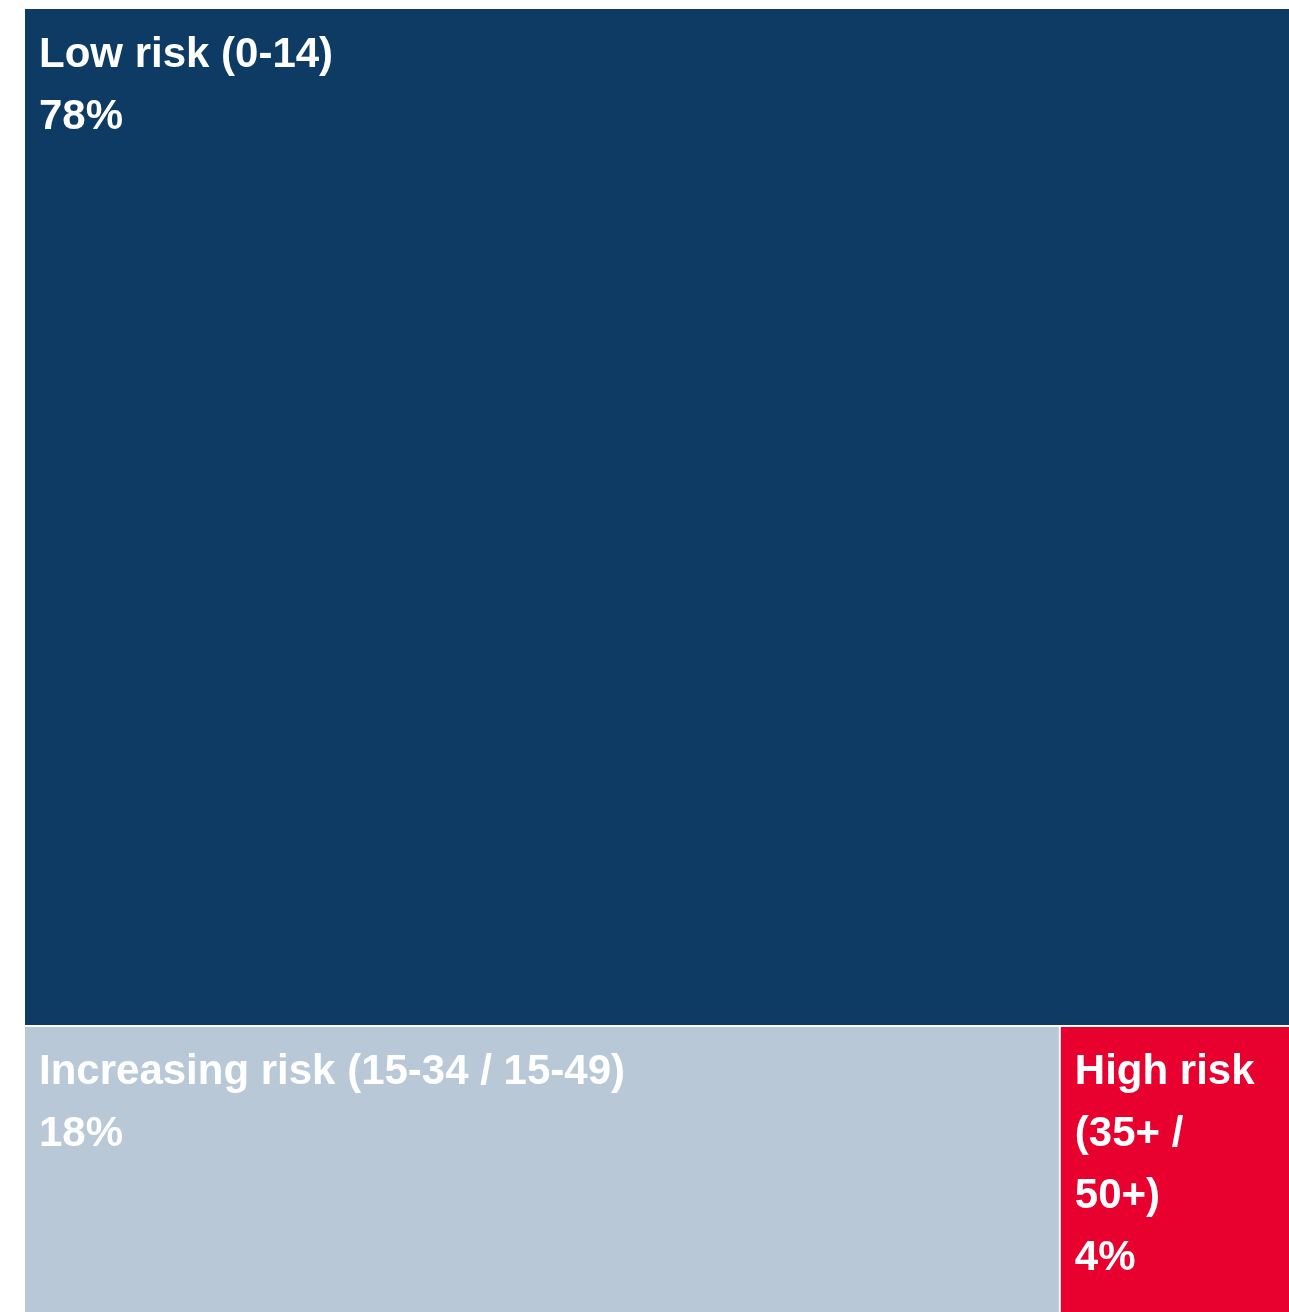  Describe the element at coordinates (81, 114) in the screenshot. I see `data-label: 78%` at that location.